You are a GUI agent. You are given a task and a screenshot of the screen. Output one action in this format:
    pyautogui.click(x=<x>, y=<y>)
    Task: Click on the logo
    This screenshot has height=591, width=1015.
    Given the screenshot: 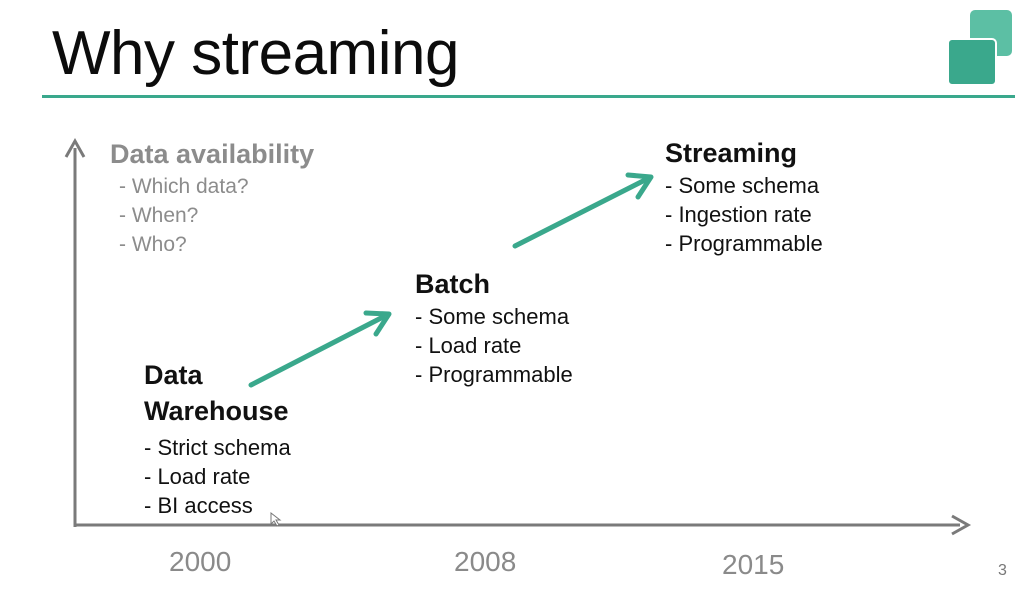 What is the action you would take?
    pyautogui.click(x=979, y=47)
    